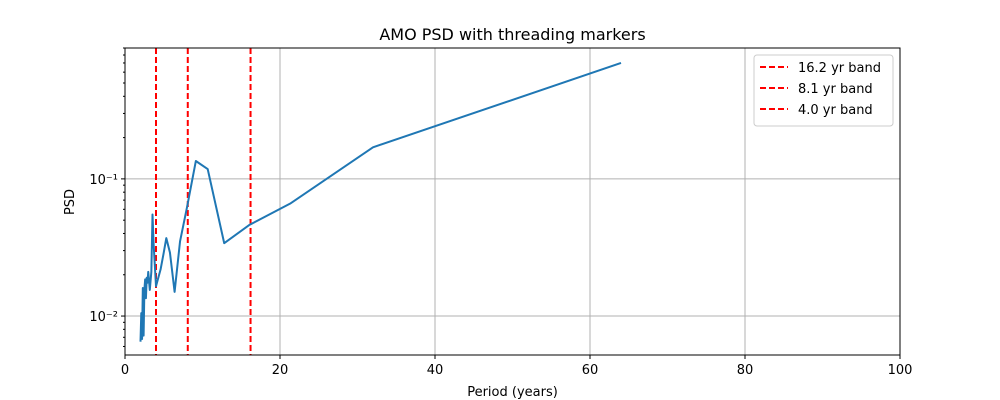 Image resolution: width=1000 pixels, height=400 pixels. I want to click on x-tick-label: 80, so click(745, 370).